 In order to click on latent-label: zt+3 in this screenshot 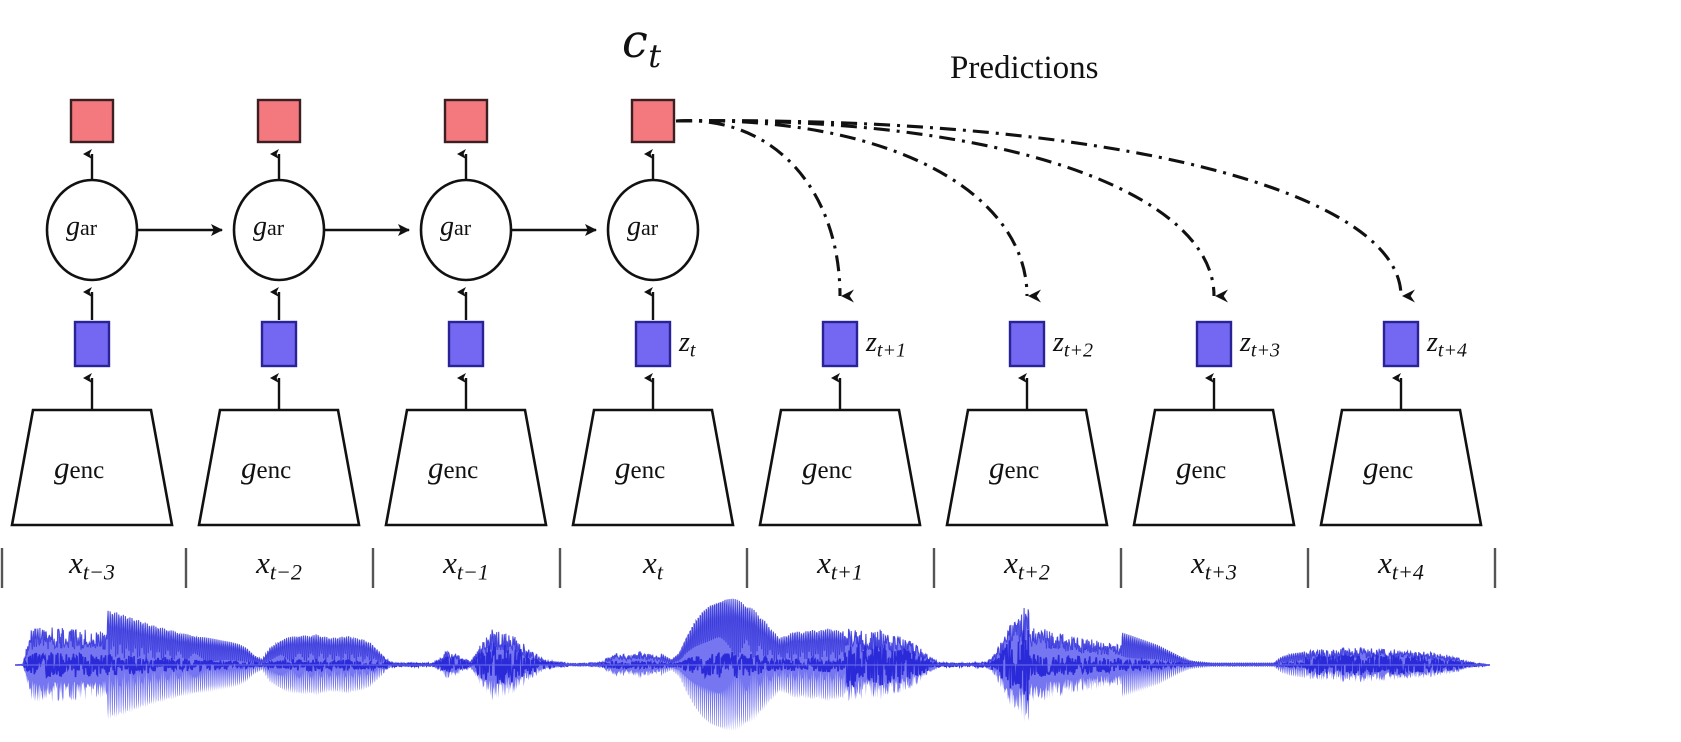, I will do `click(1260, 344)`.